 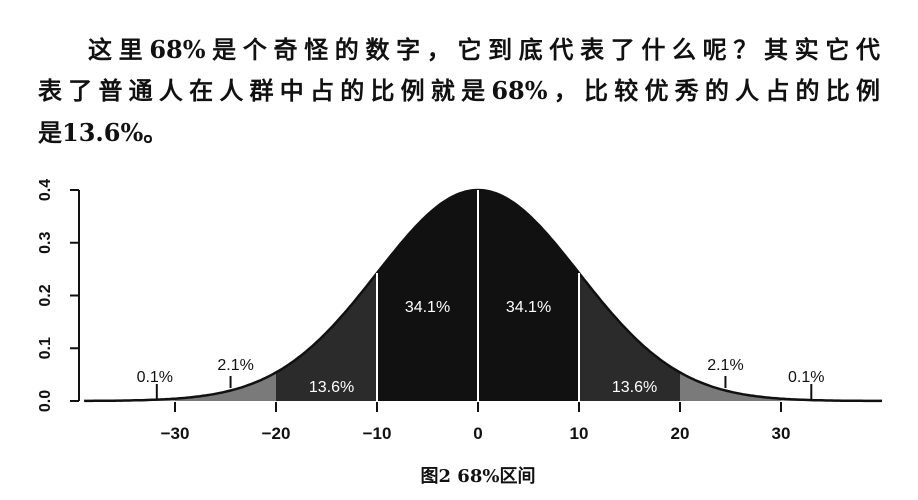 What do you see at coordinates (478, 476) in the screenshot?
I see `figure-caption: 图2 68%区间` at bounding box center [478, 476].